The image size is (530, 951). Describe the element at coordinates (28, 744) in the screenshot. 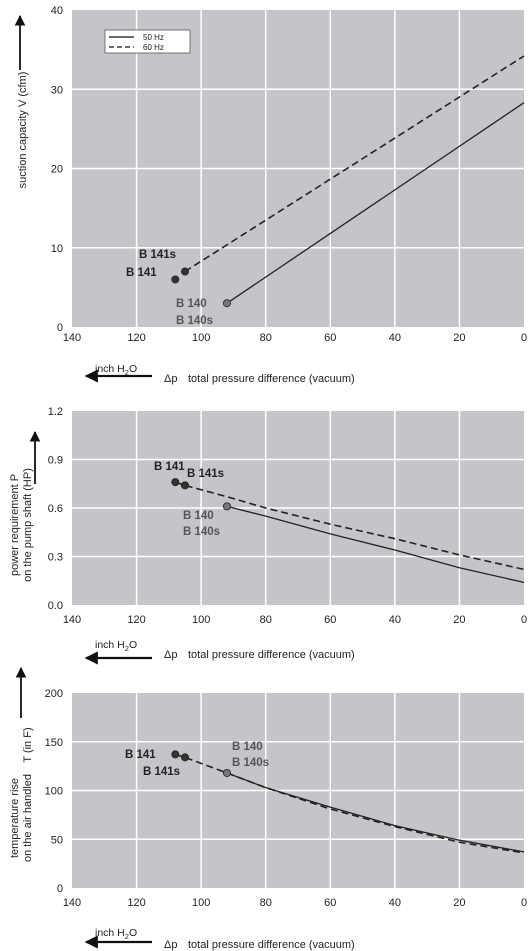

I see `y-axis-label: T (in F)` at that location.